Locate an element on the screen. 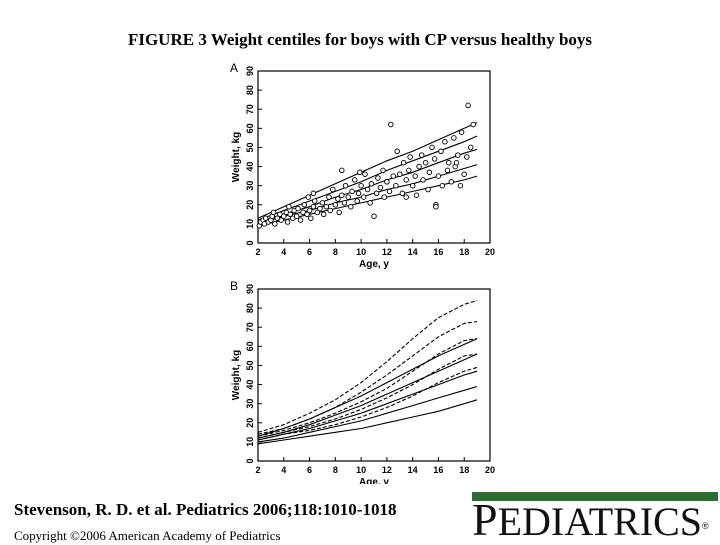 The width and height of the screenshot is (720, 545). y-tick-label: 80 is located at coordinates (250, 308).